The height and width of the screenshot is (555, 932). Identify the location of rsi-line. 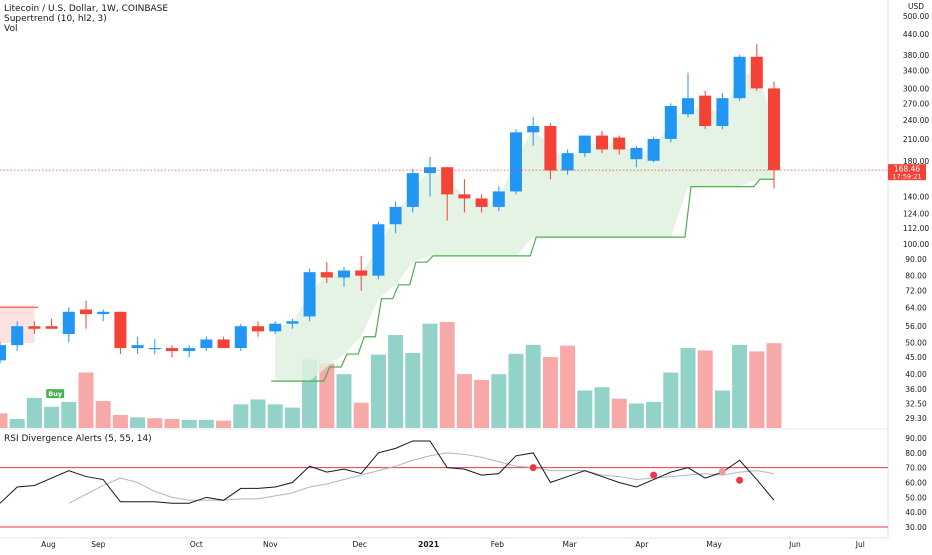
(387, 472).